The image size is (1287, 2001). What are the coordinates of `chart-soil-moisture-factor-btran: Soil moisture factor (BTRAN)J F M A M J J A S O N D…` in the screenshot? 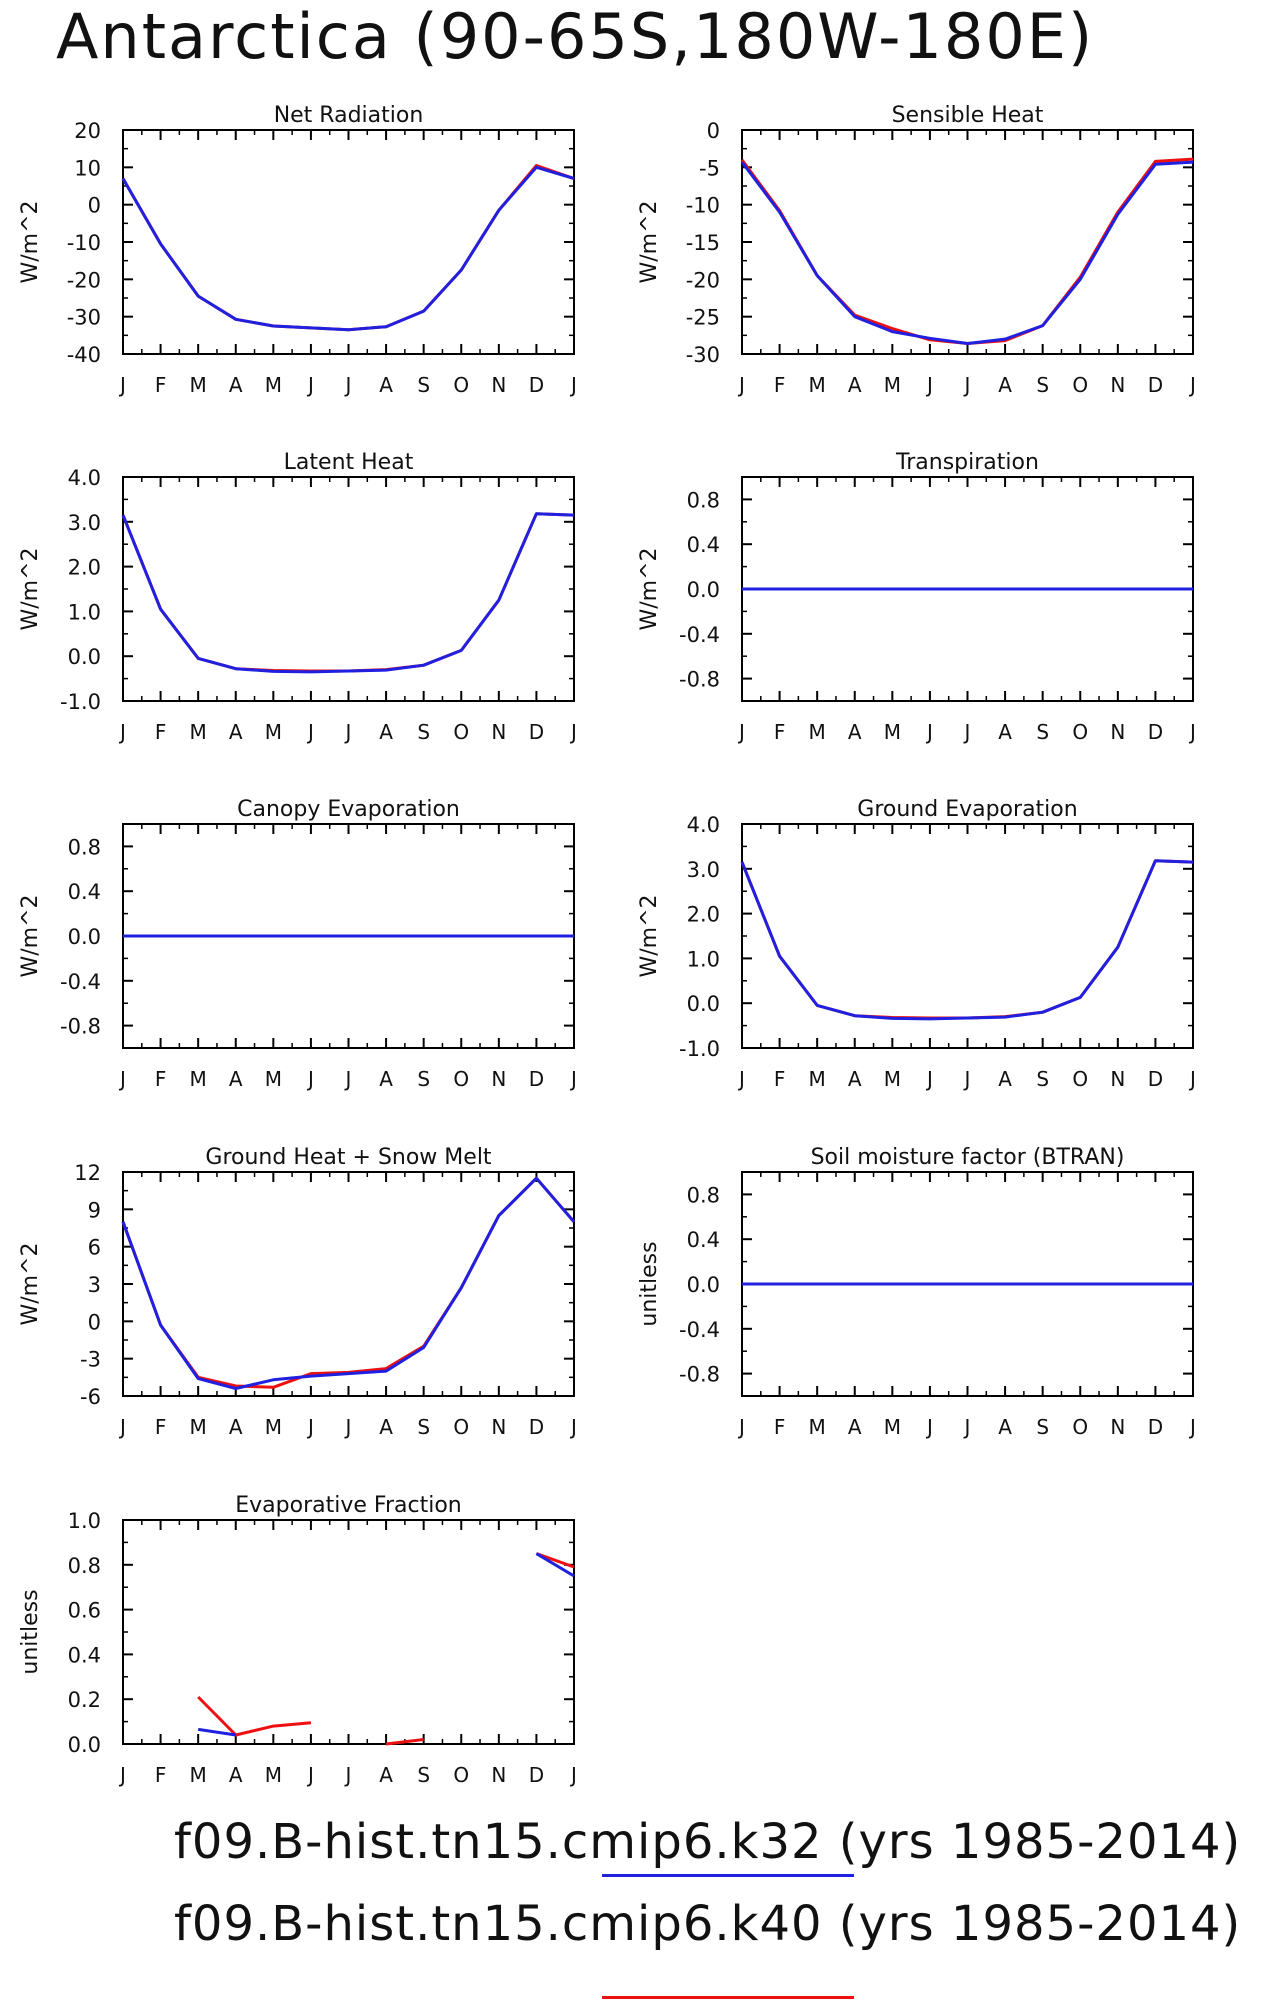 It's located at (916, 1292).